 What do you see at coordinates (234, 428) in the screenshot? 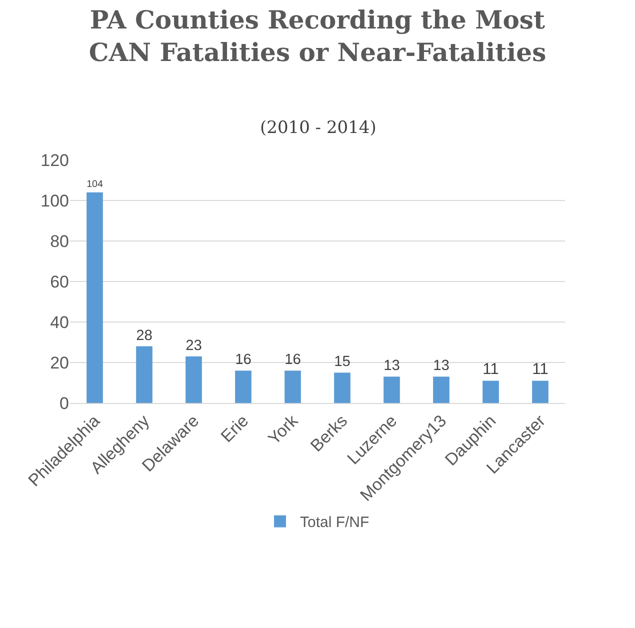
I see `x-tick-label: Erie` at bounding box center [234, 428].